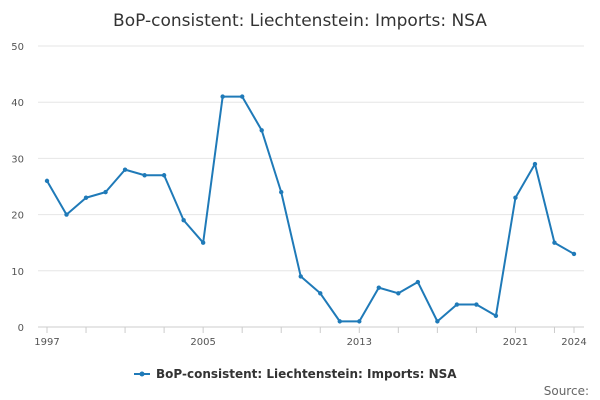 This screenshot has width=600, height=400. Describe the element at coordinates (300, 276) in the screenshot. I see `data-point-2010` at that location.